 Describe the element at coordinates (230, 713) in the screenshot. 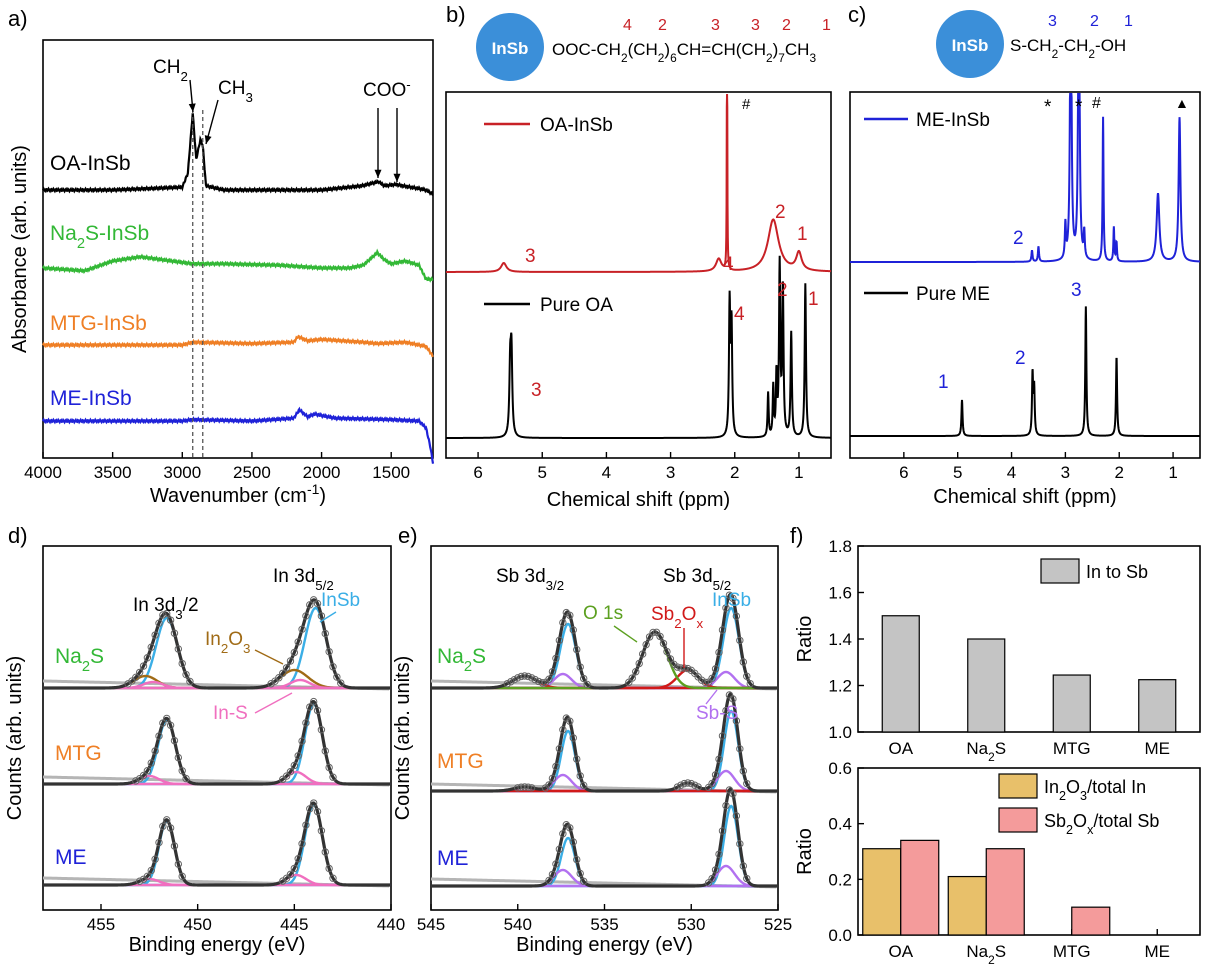

I see `panel-d-annotation-ins: In-S` at that location.